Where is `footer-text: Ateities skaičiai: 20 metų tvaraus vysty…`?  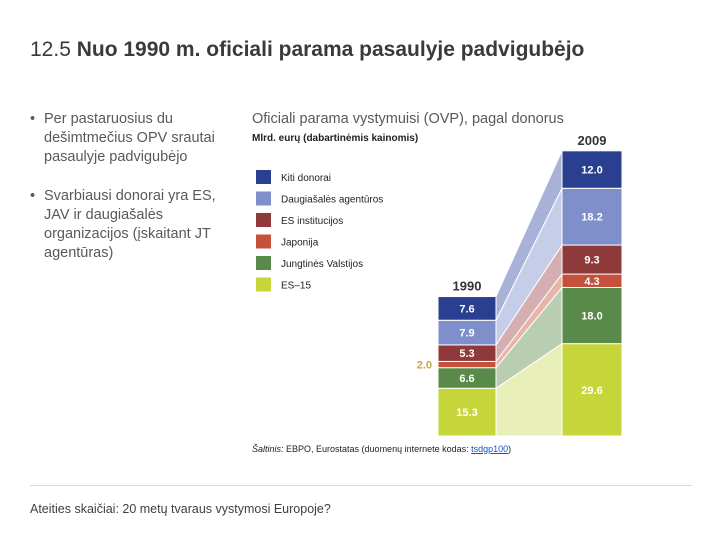
footer-text: Ateities skaičiai: 20 metų tvaraus vysty… is located at coordinates (180, 509).